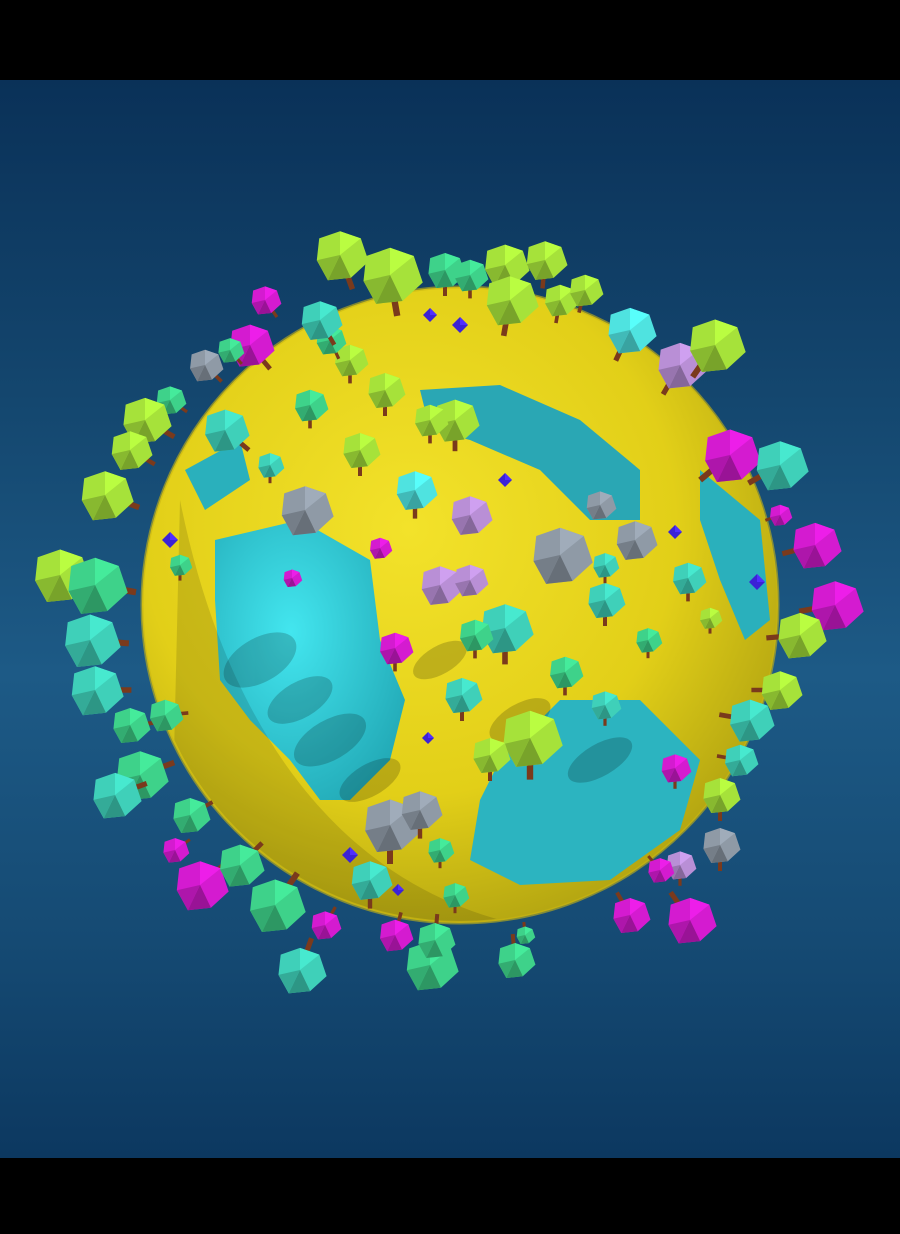 The image size is (900, 1234). Describe the element at coordinates (217, 475) in the screenshot. I see `water-region-northwest` at that location.